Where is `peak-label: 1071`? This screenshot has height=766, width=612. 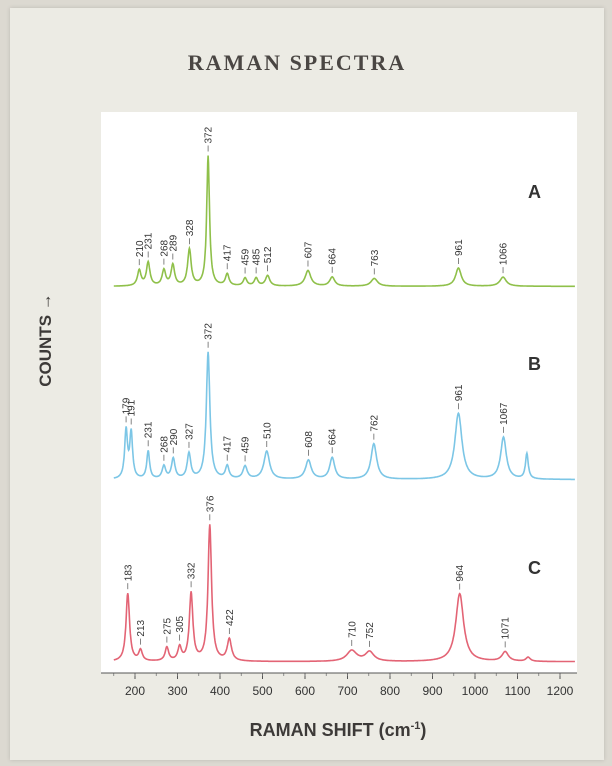 peak-label: 1071 is located at coordinates (506, 628).